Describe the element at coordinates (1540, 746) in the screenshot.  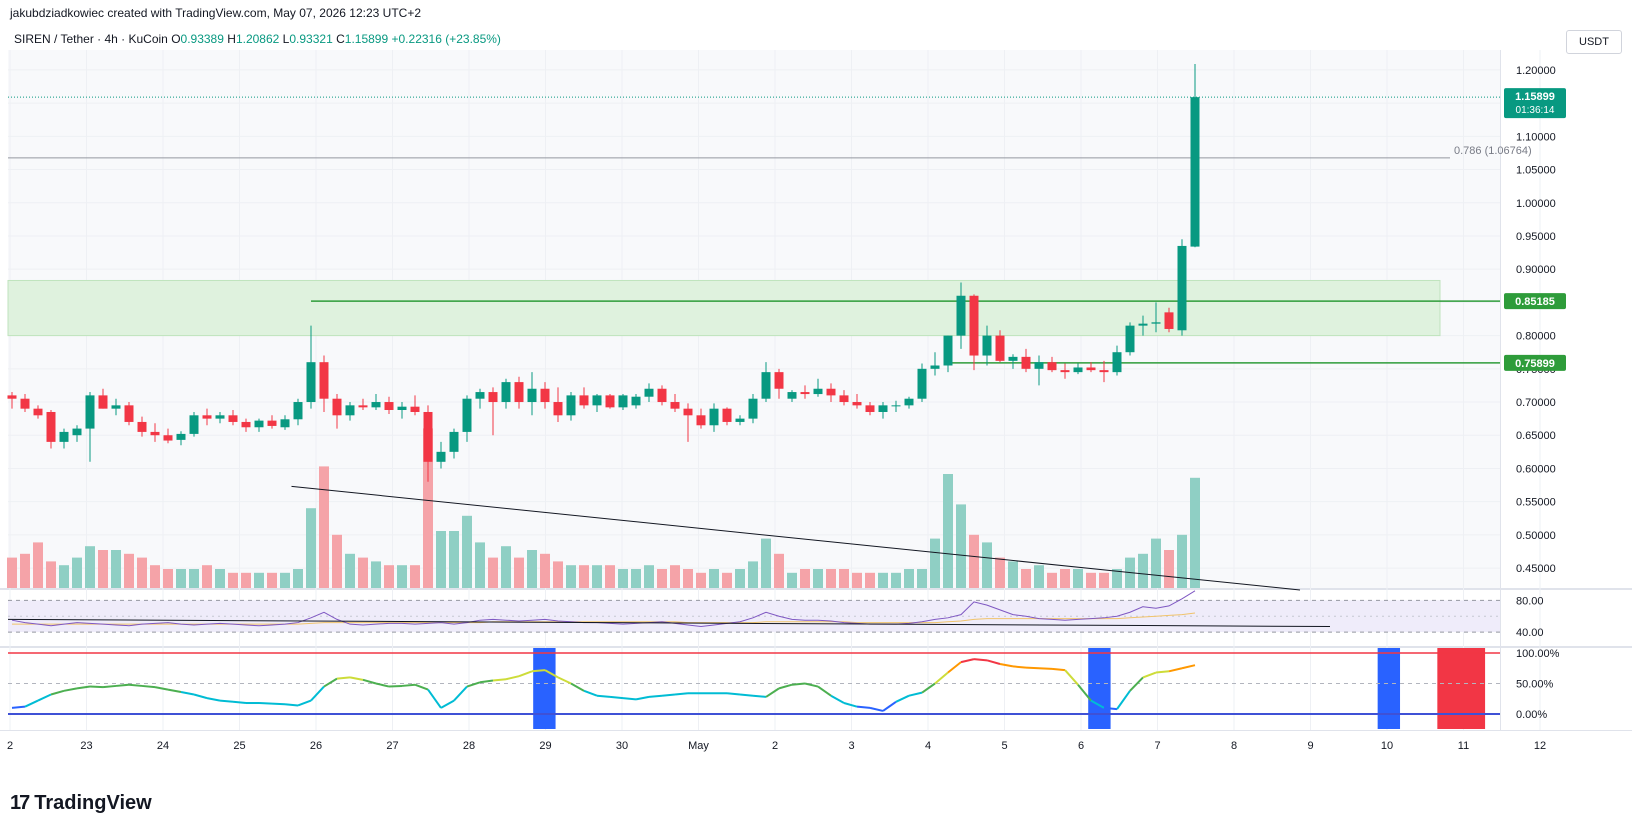
I see `x-tick-label: 12` at that location.